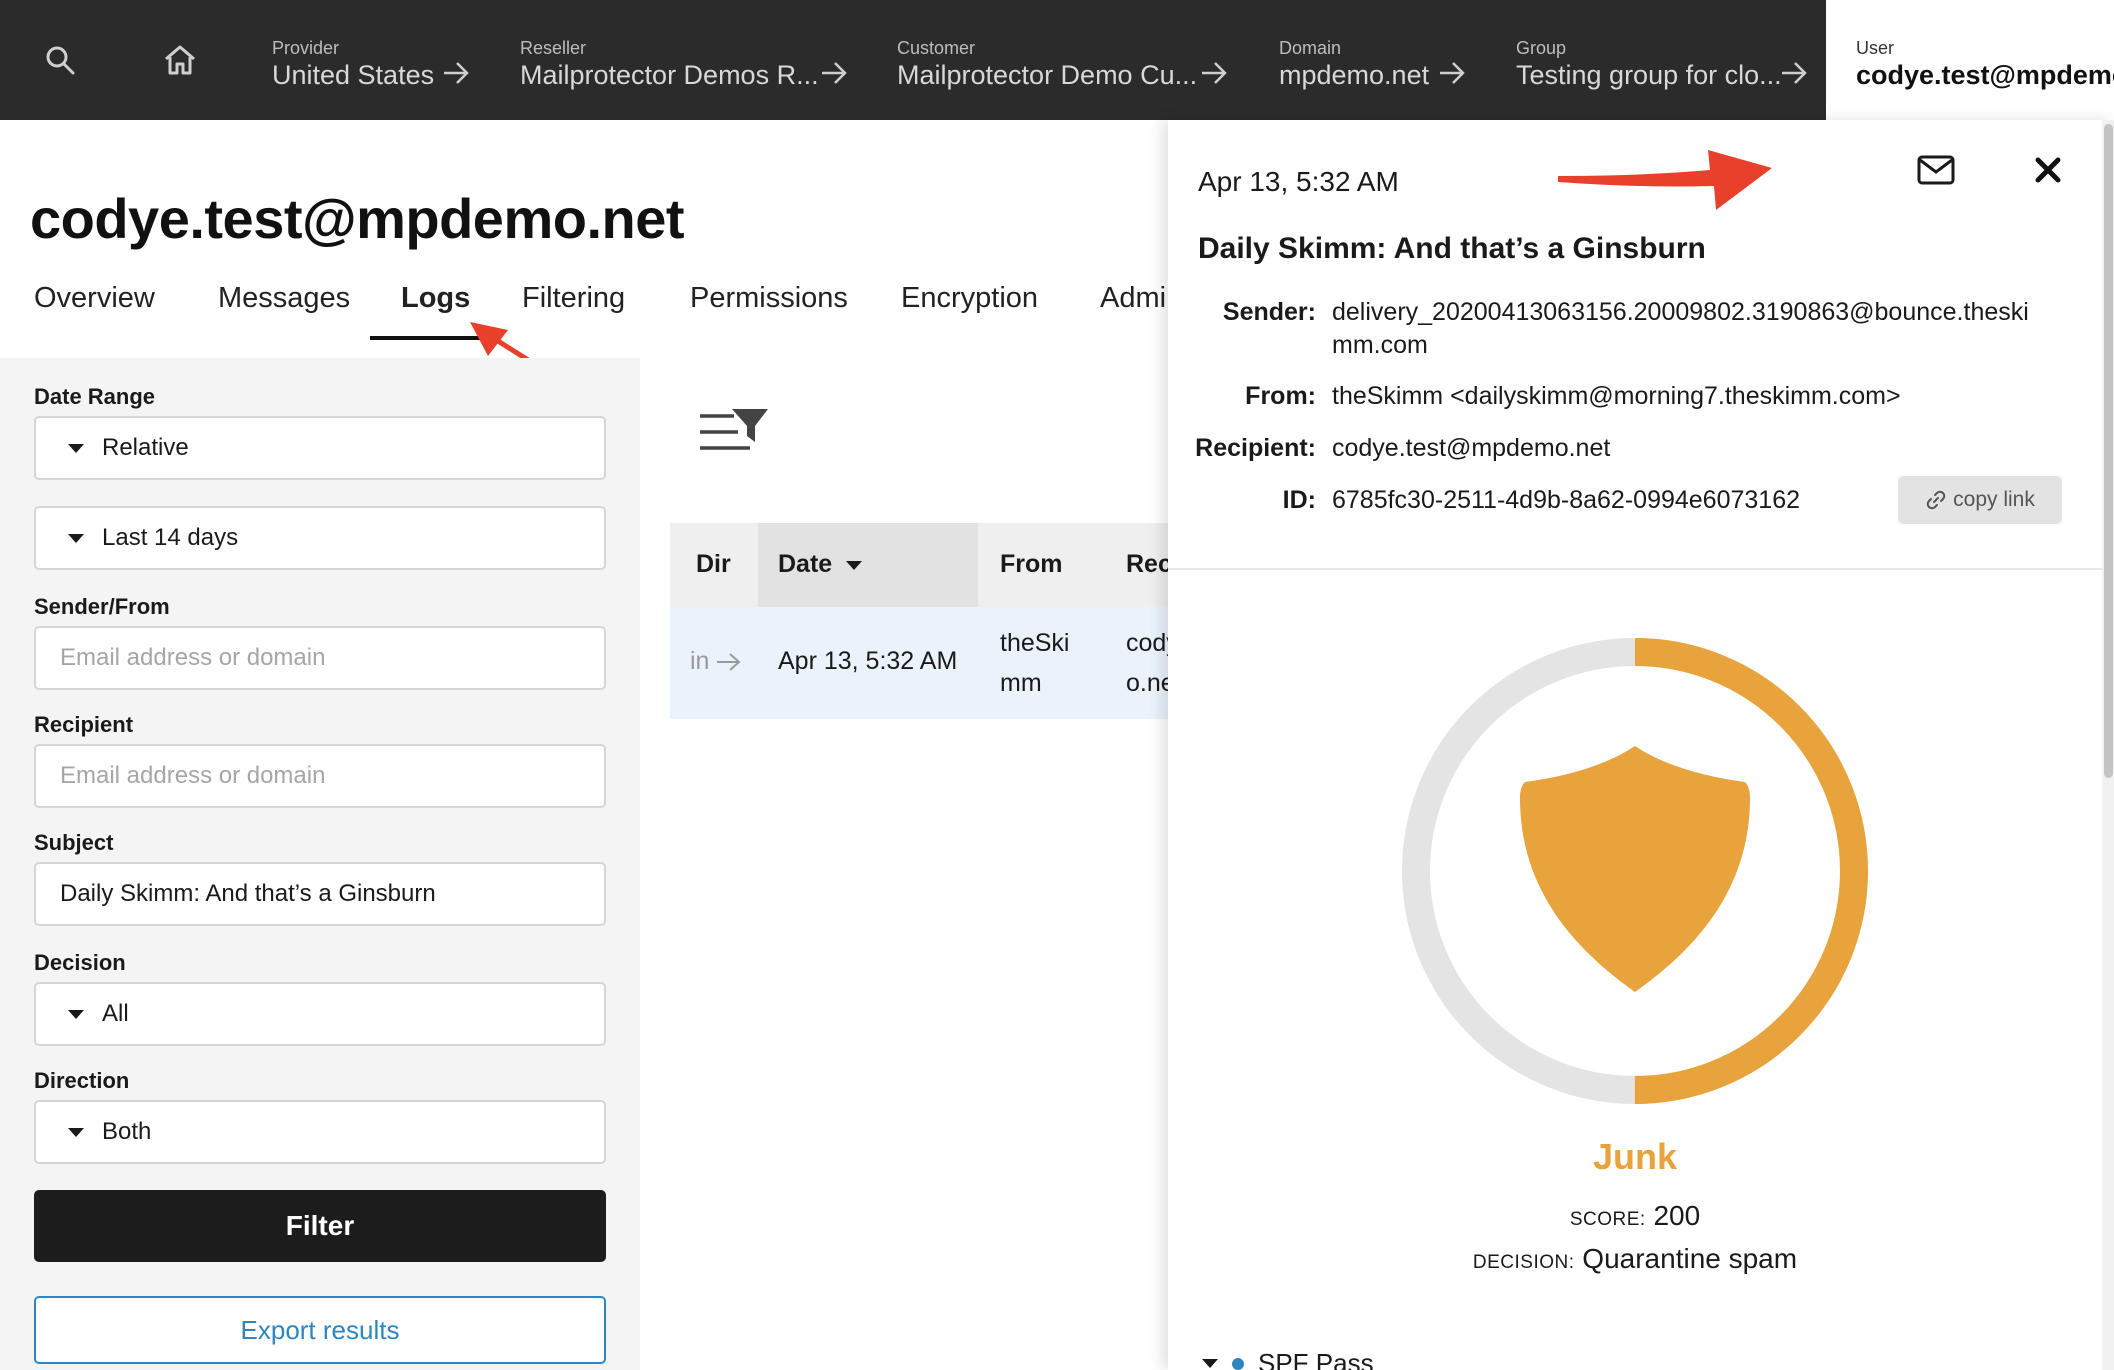 The height and width of the screenshot is (1370, 2114). I want to click on scrollbar, so click(2108, 745).